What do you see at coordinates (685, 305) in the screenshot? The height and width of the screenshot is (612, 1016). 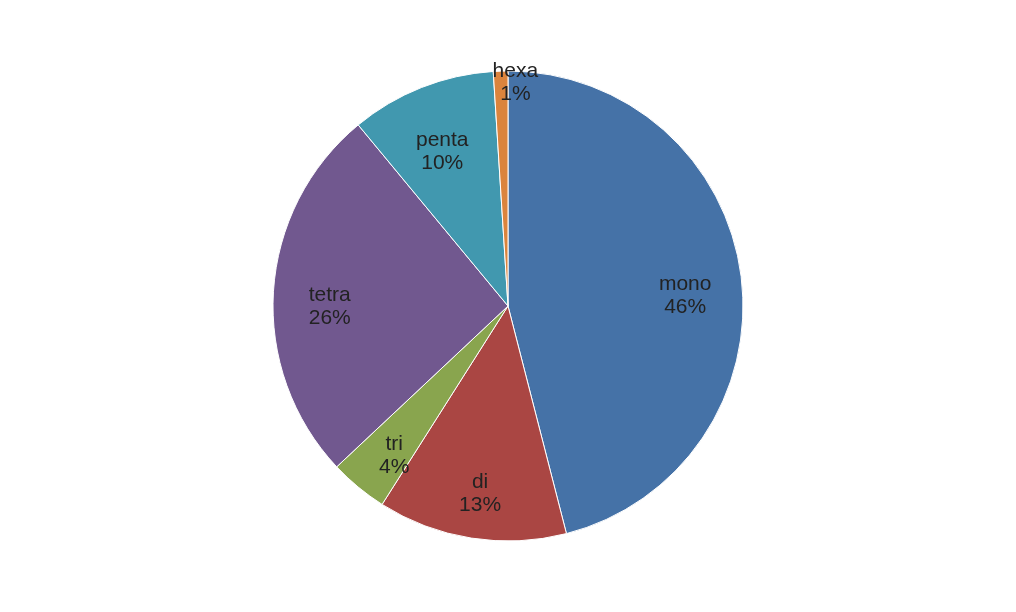 I see `data-label: 46%` at bounding box center [685, 305].